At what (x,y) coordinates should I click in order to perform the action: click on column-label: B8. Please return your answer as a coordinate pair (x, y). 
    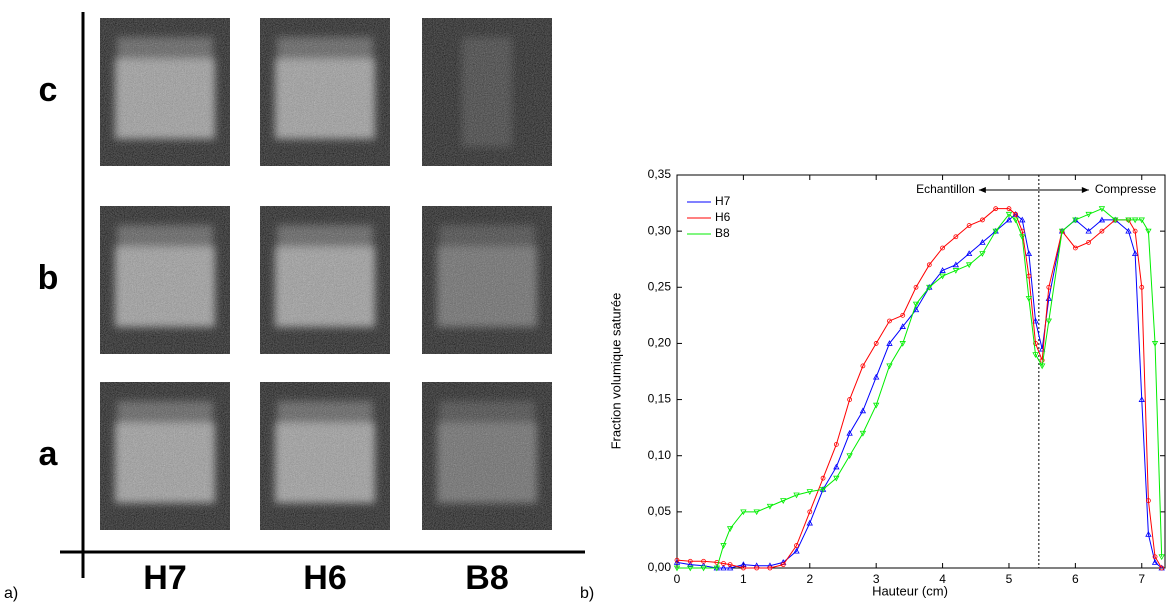
    Looking at the image, I should click on (486, 578).